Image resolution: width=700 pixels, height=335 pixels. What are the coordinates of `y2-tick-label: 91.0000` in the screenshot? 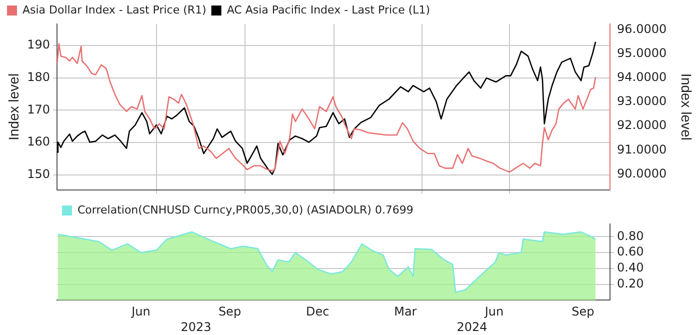 It's located at (642, 149).